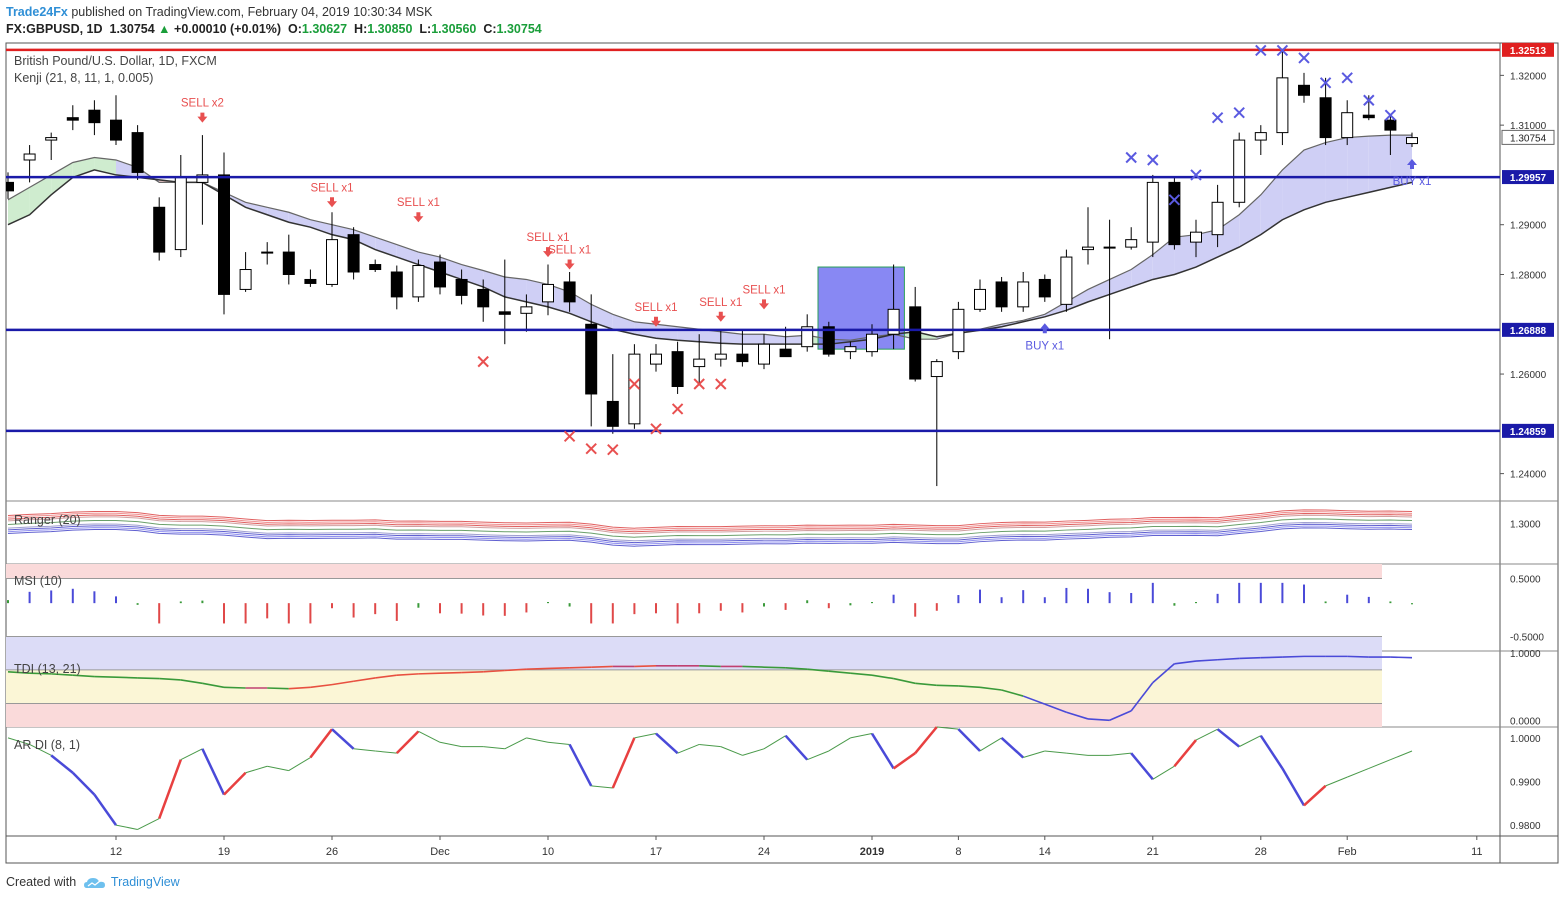  I want to click on msi-lower-zone, so click(694, 643).